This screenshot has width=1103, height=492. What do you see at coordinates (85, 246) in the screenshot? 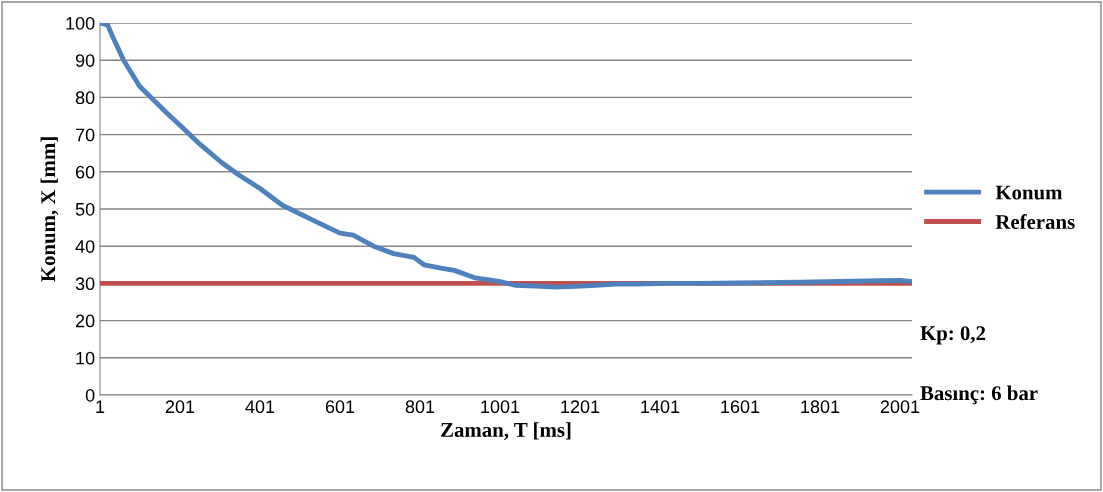
I see `y-tick-label: 40` at bounding box center [85, 246].